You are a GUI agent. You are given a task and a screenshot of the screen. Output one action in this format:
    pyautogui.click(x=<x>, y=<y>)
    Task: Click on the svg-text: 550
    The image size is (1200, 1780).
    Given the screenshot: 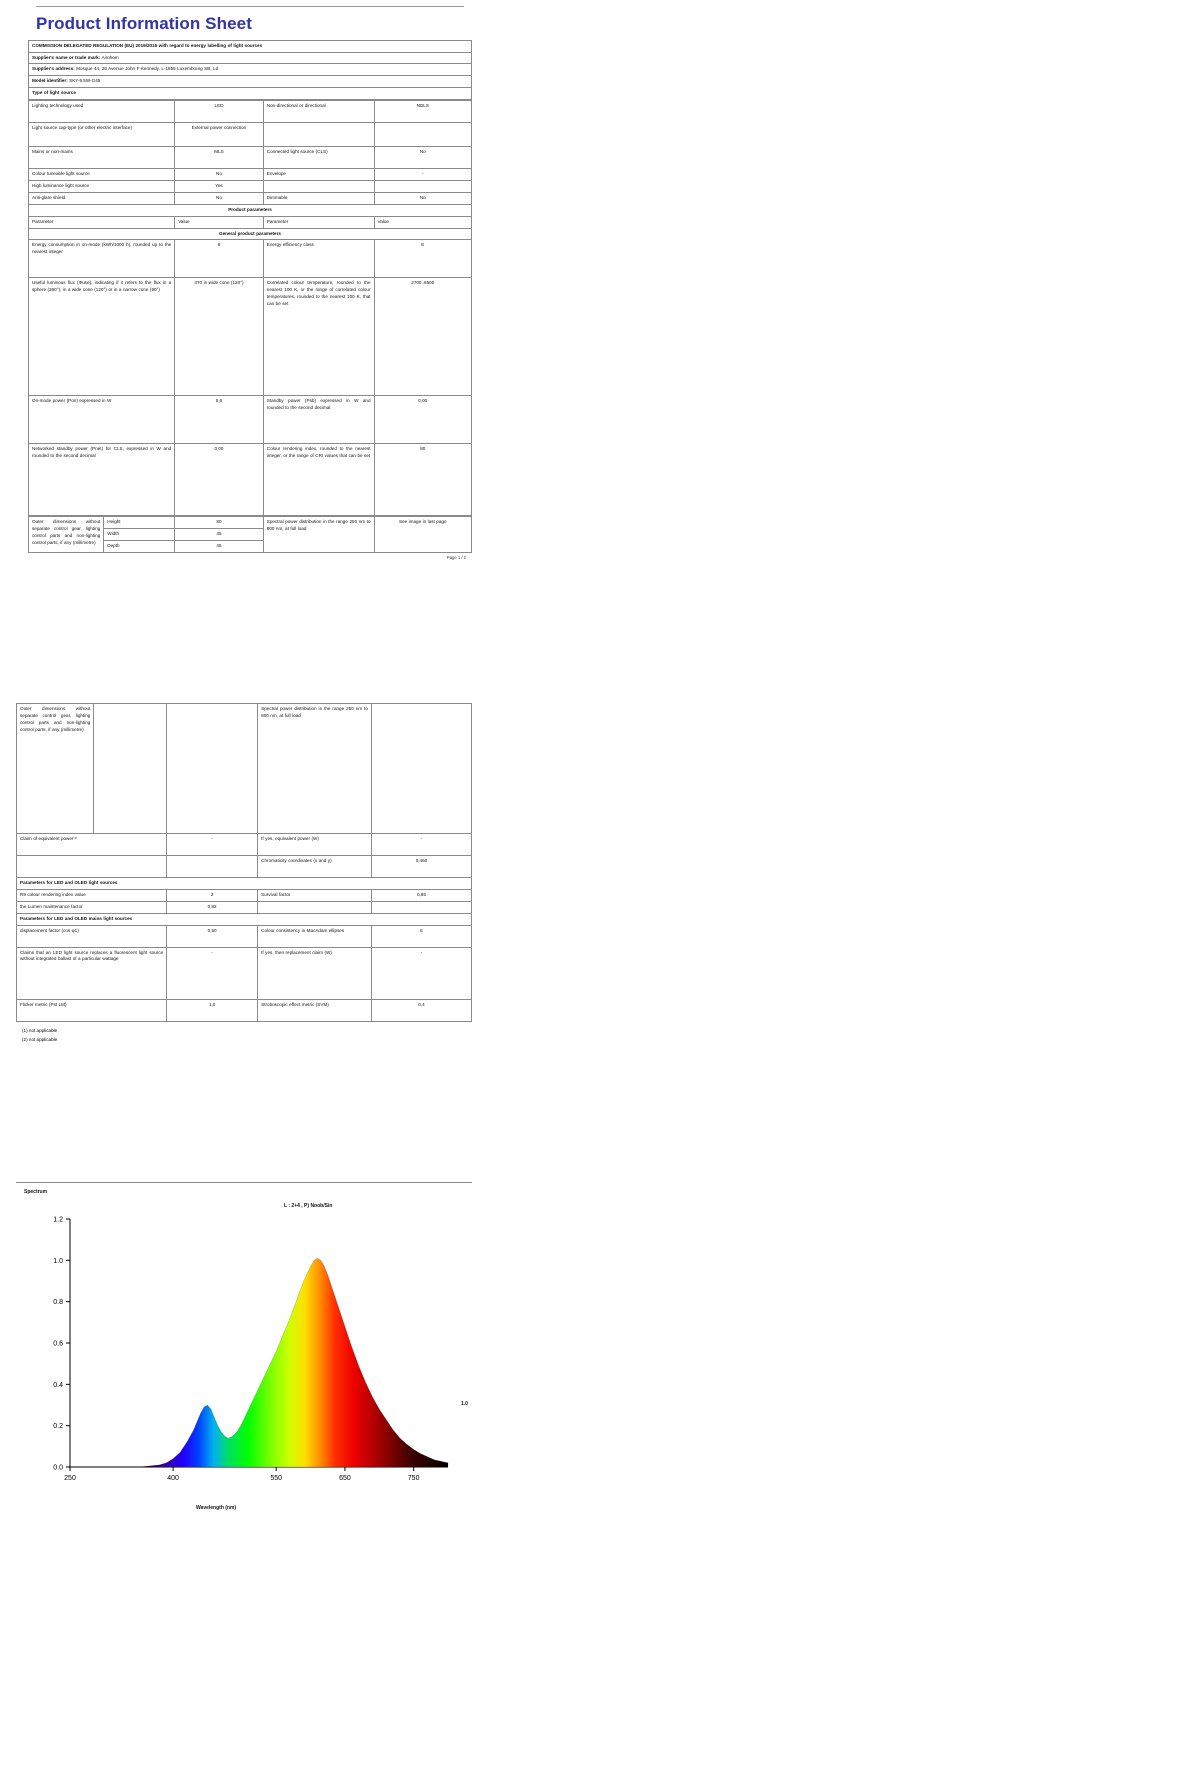 What is the action you would take?
    pyautogui.click(x=276, y=1478)
    